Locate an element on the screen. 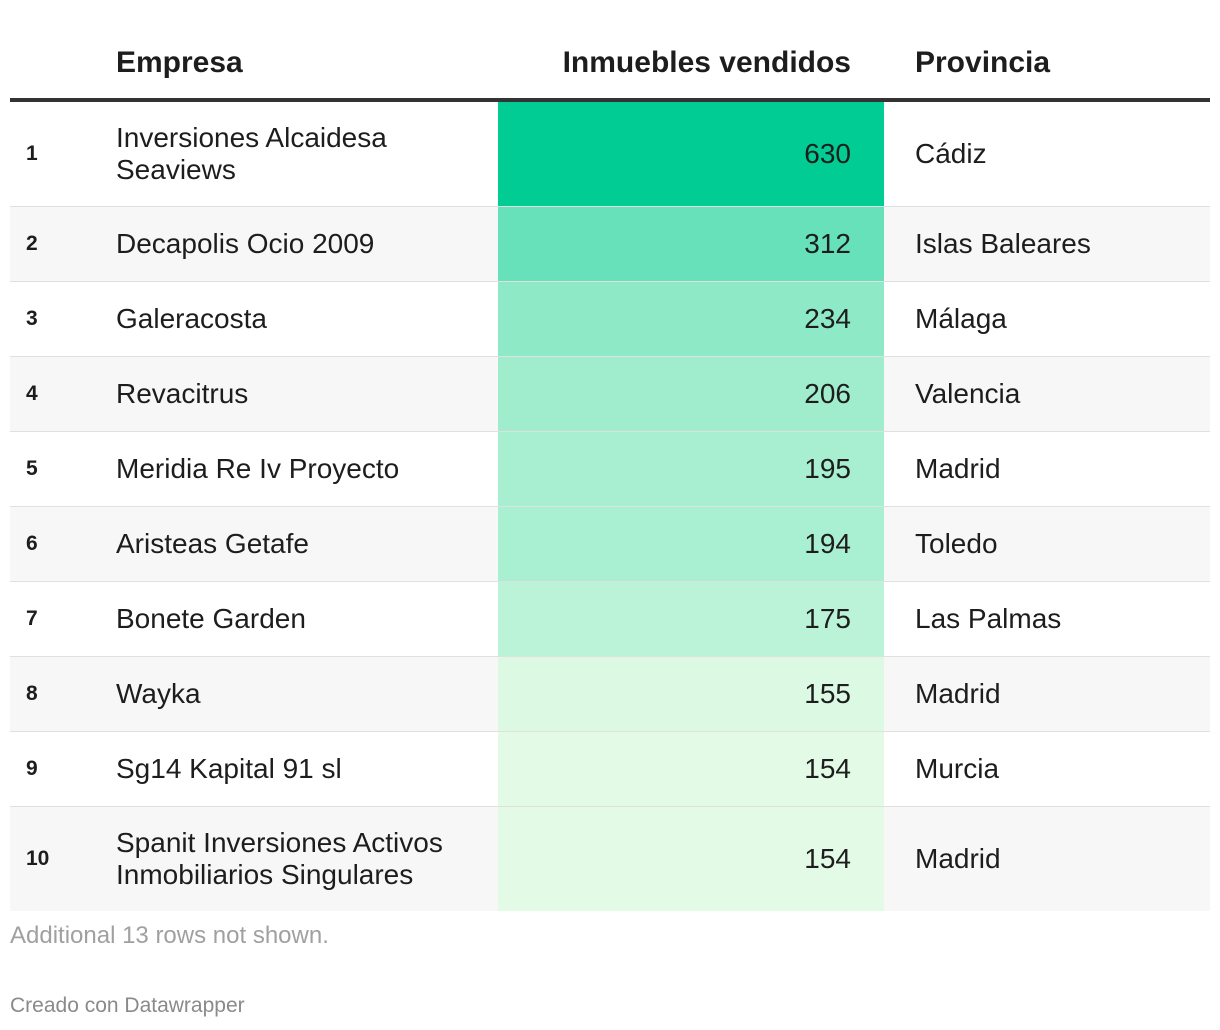 The height and width of the screenshot is (1030, 1220). provincia-cell: Valencia is located at coordinates (968, 393).